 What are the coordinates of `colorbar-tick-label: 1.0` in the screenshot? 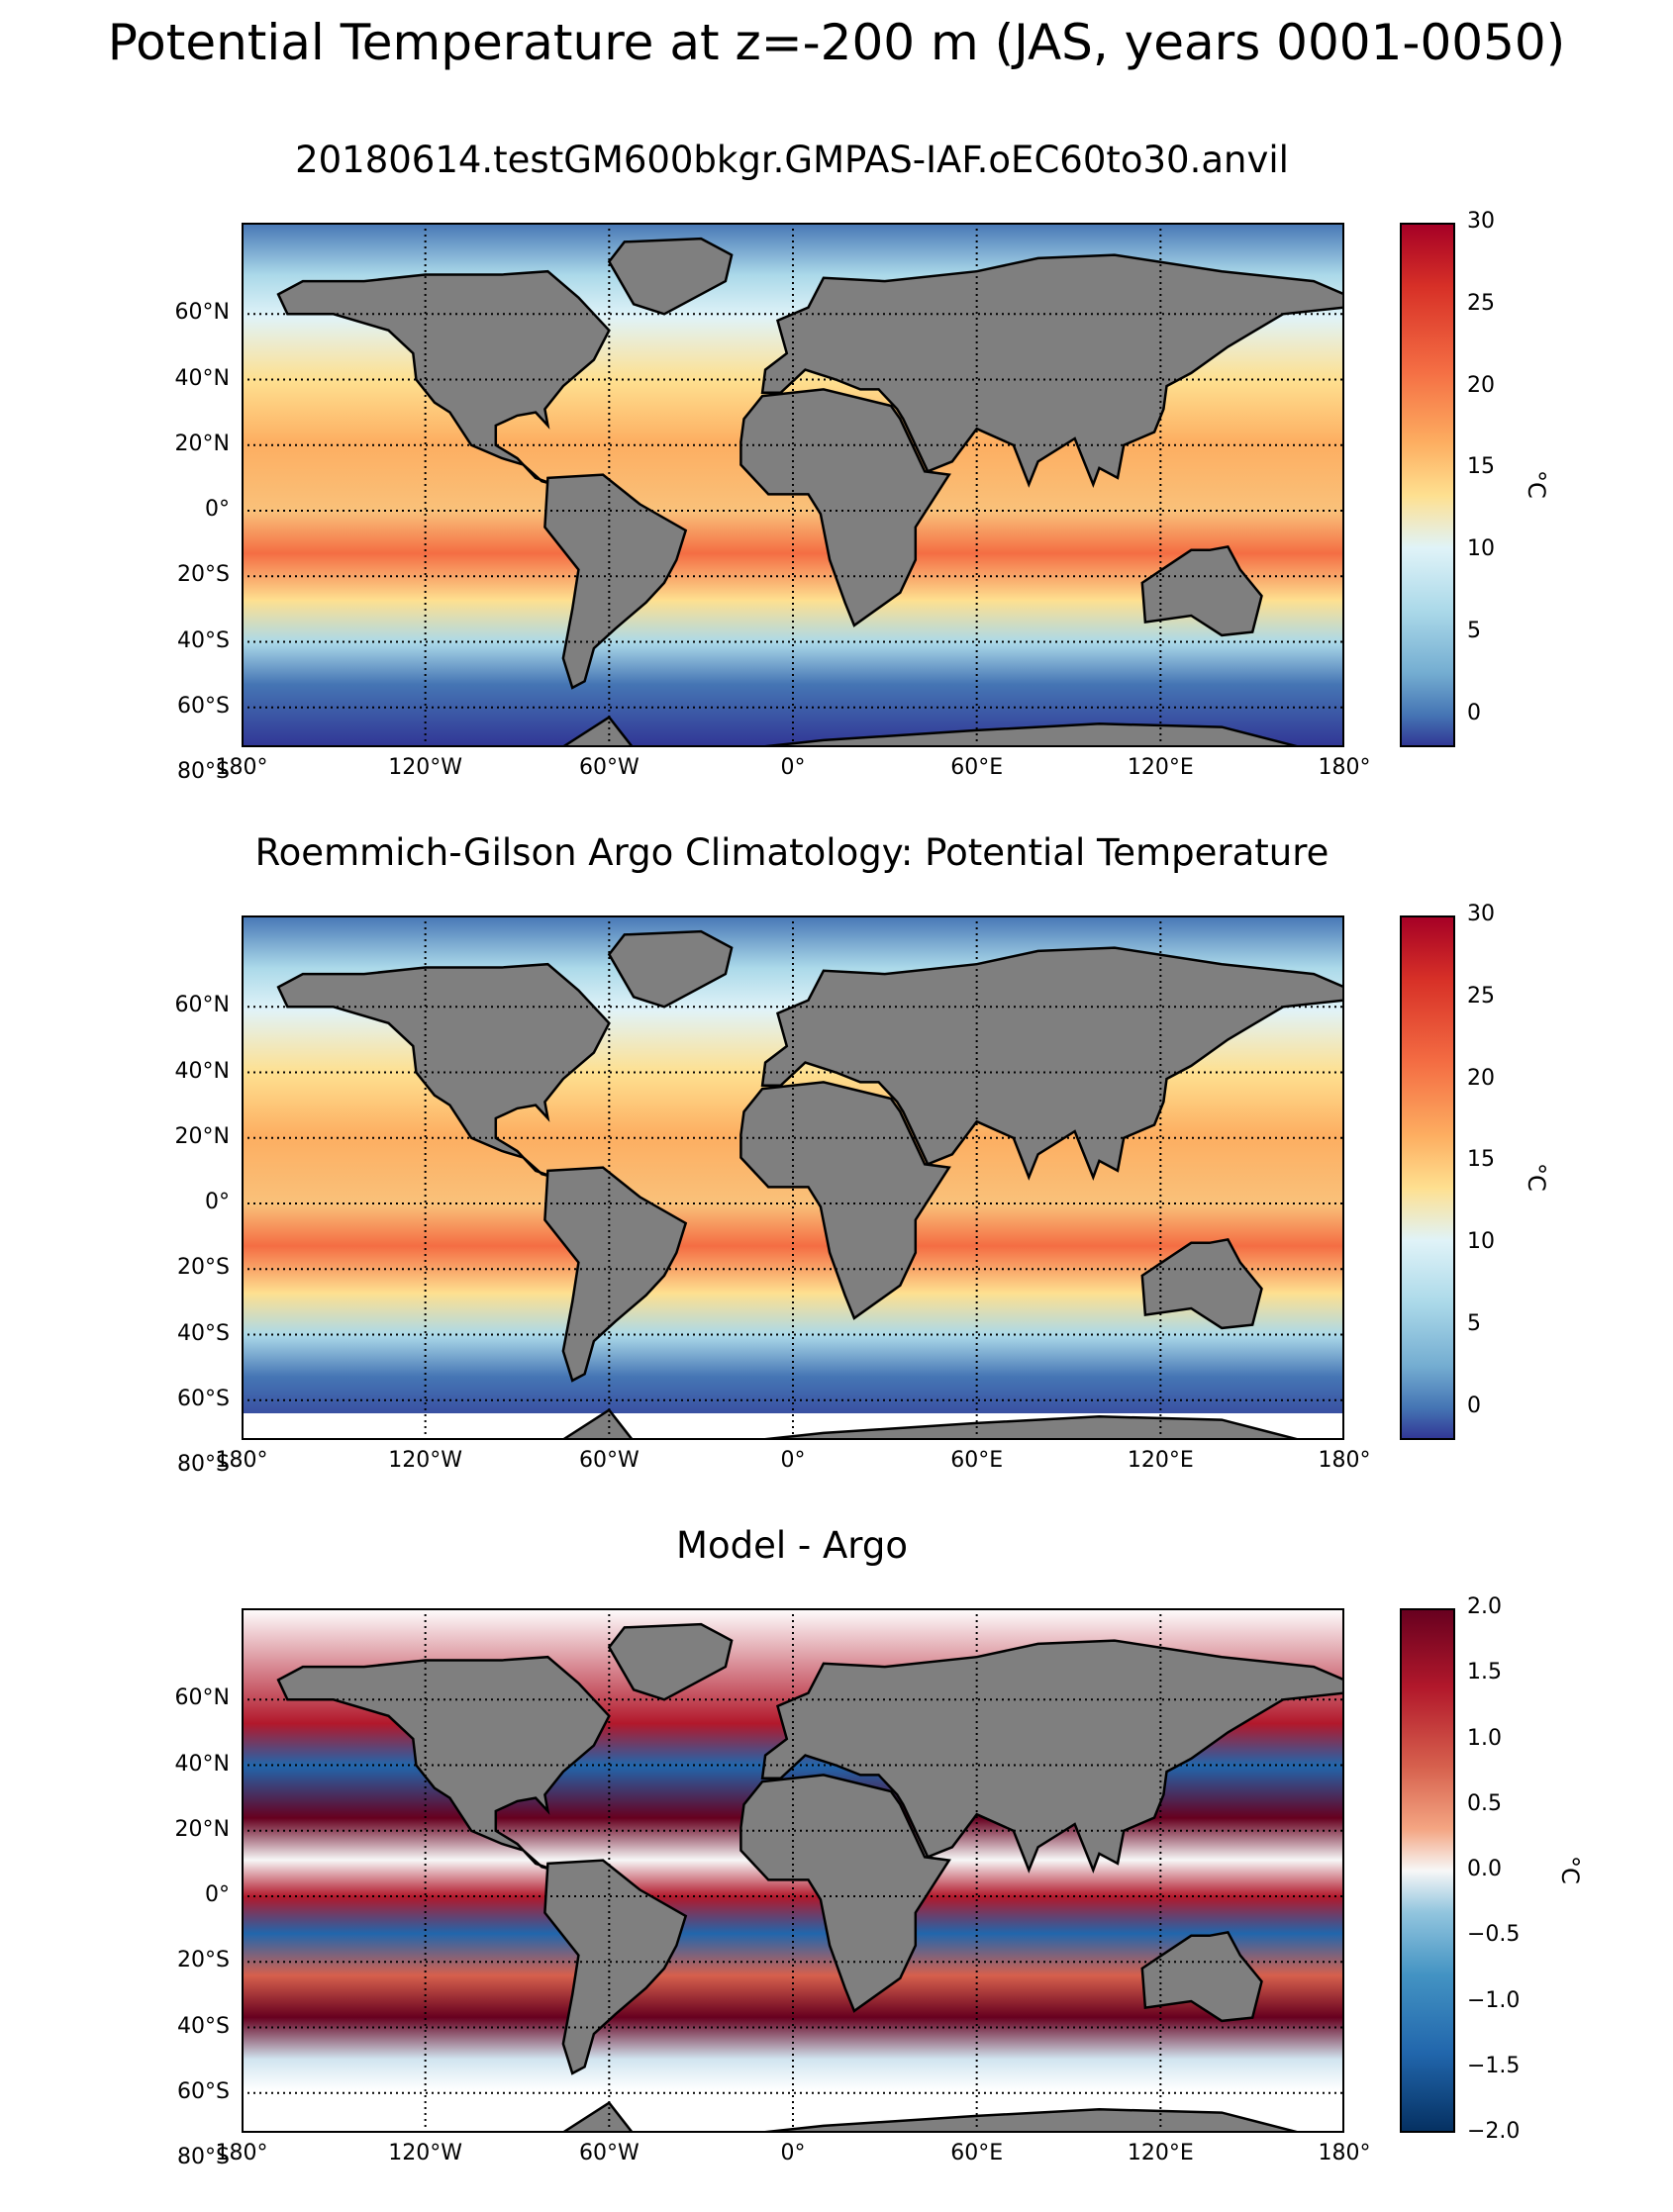 It's located at (1484, 1738).